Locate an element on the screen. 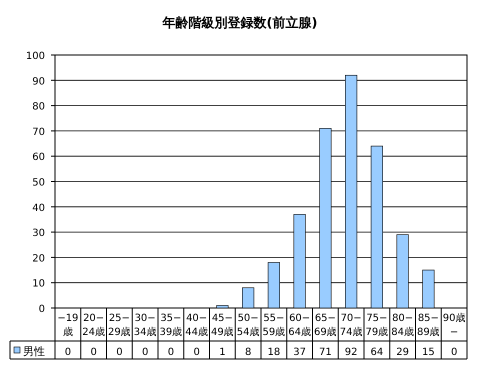 The width and height of the screenshot is (480, 369). y-tick-label: 30 is located at coordinates (38, 234).